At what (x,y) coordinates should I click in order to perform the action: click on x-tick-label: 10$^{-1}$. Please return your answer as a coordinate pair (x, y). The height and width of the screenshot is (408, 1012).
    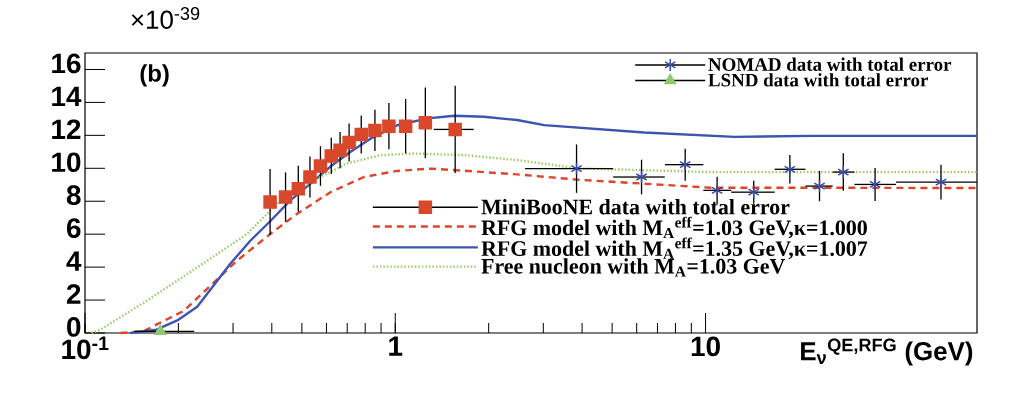
    Looking at the image, I should click on (85, 348).